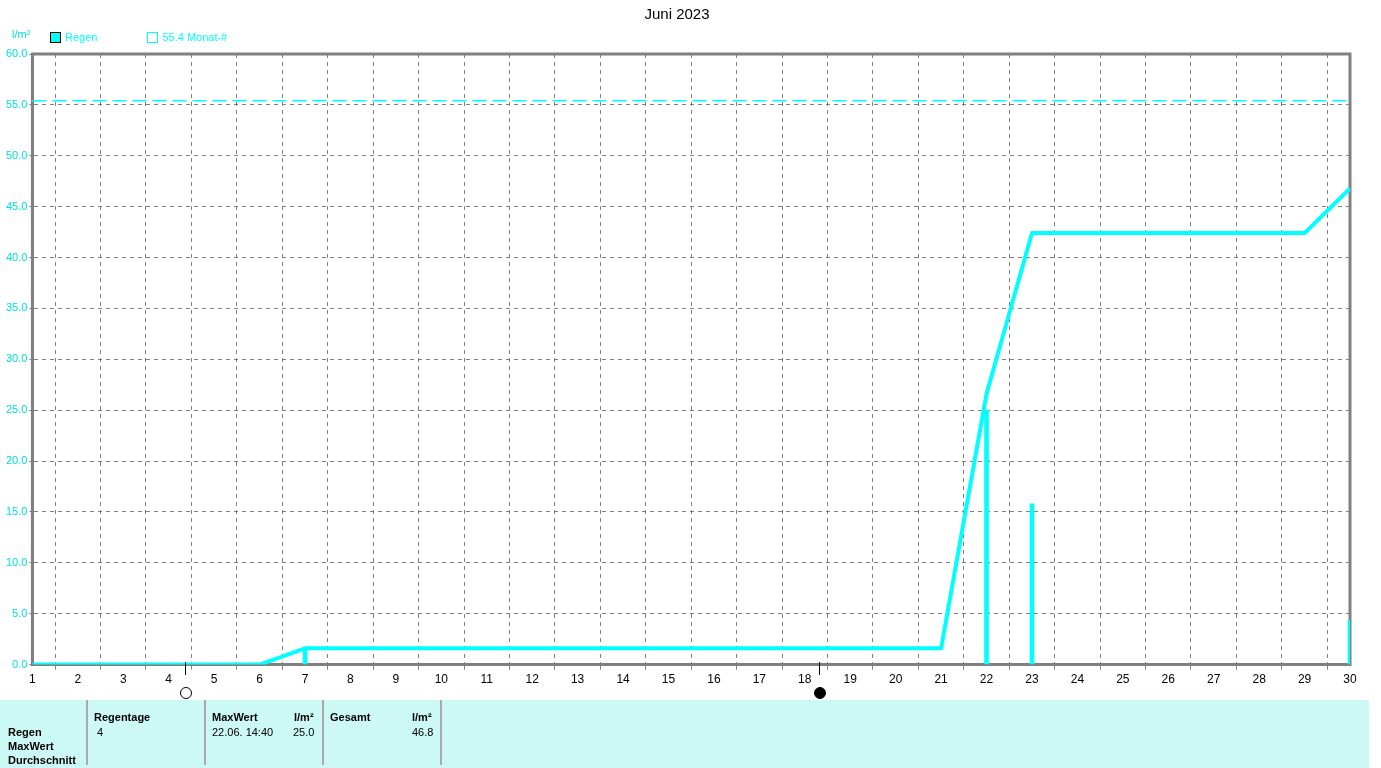 This screenshot has width=1381, height=768. Describe the element at coordinates (1214, 679) in the screenshot. I see `x-tick-label: 27` at that location.